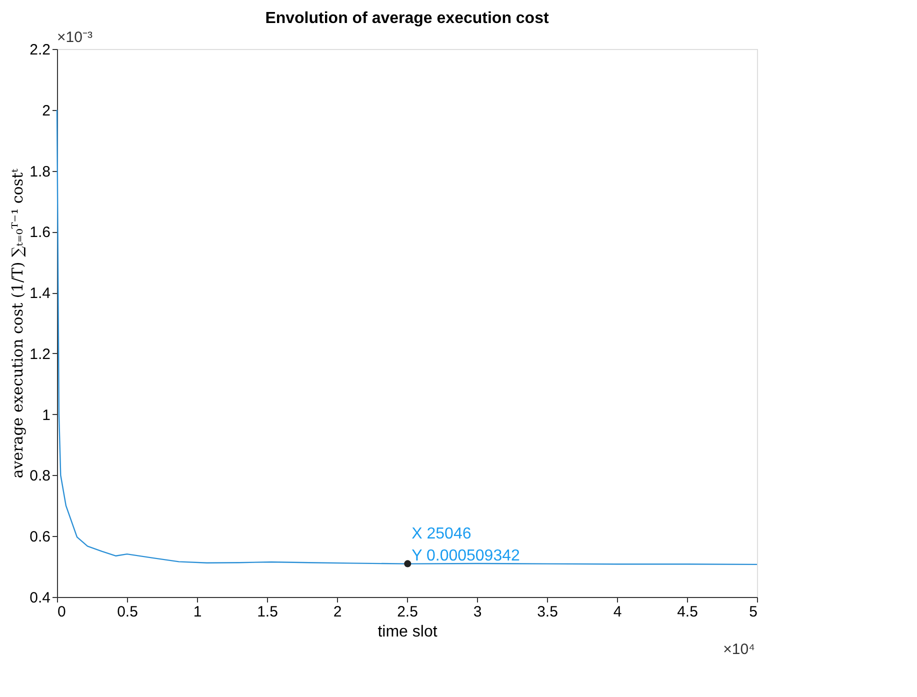  What do you see at coordinates (40, 354) in the screenshot?
I see `y-tick-label: 1.2` at bounding box center [40, 354].